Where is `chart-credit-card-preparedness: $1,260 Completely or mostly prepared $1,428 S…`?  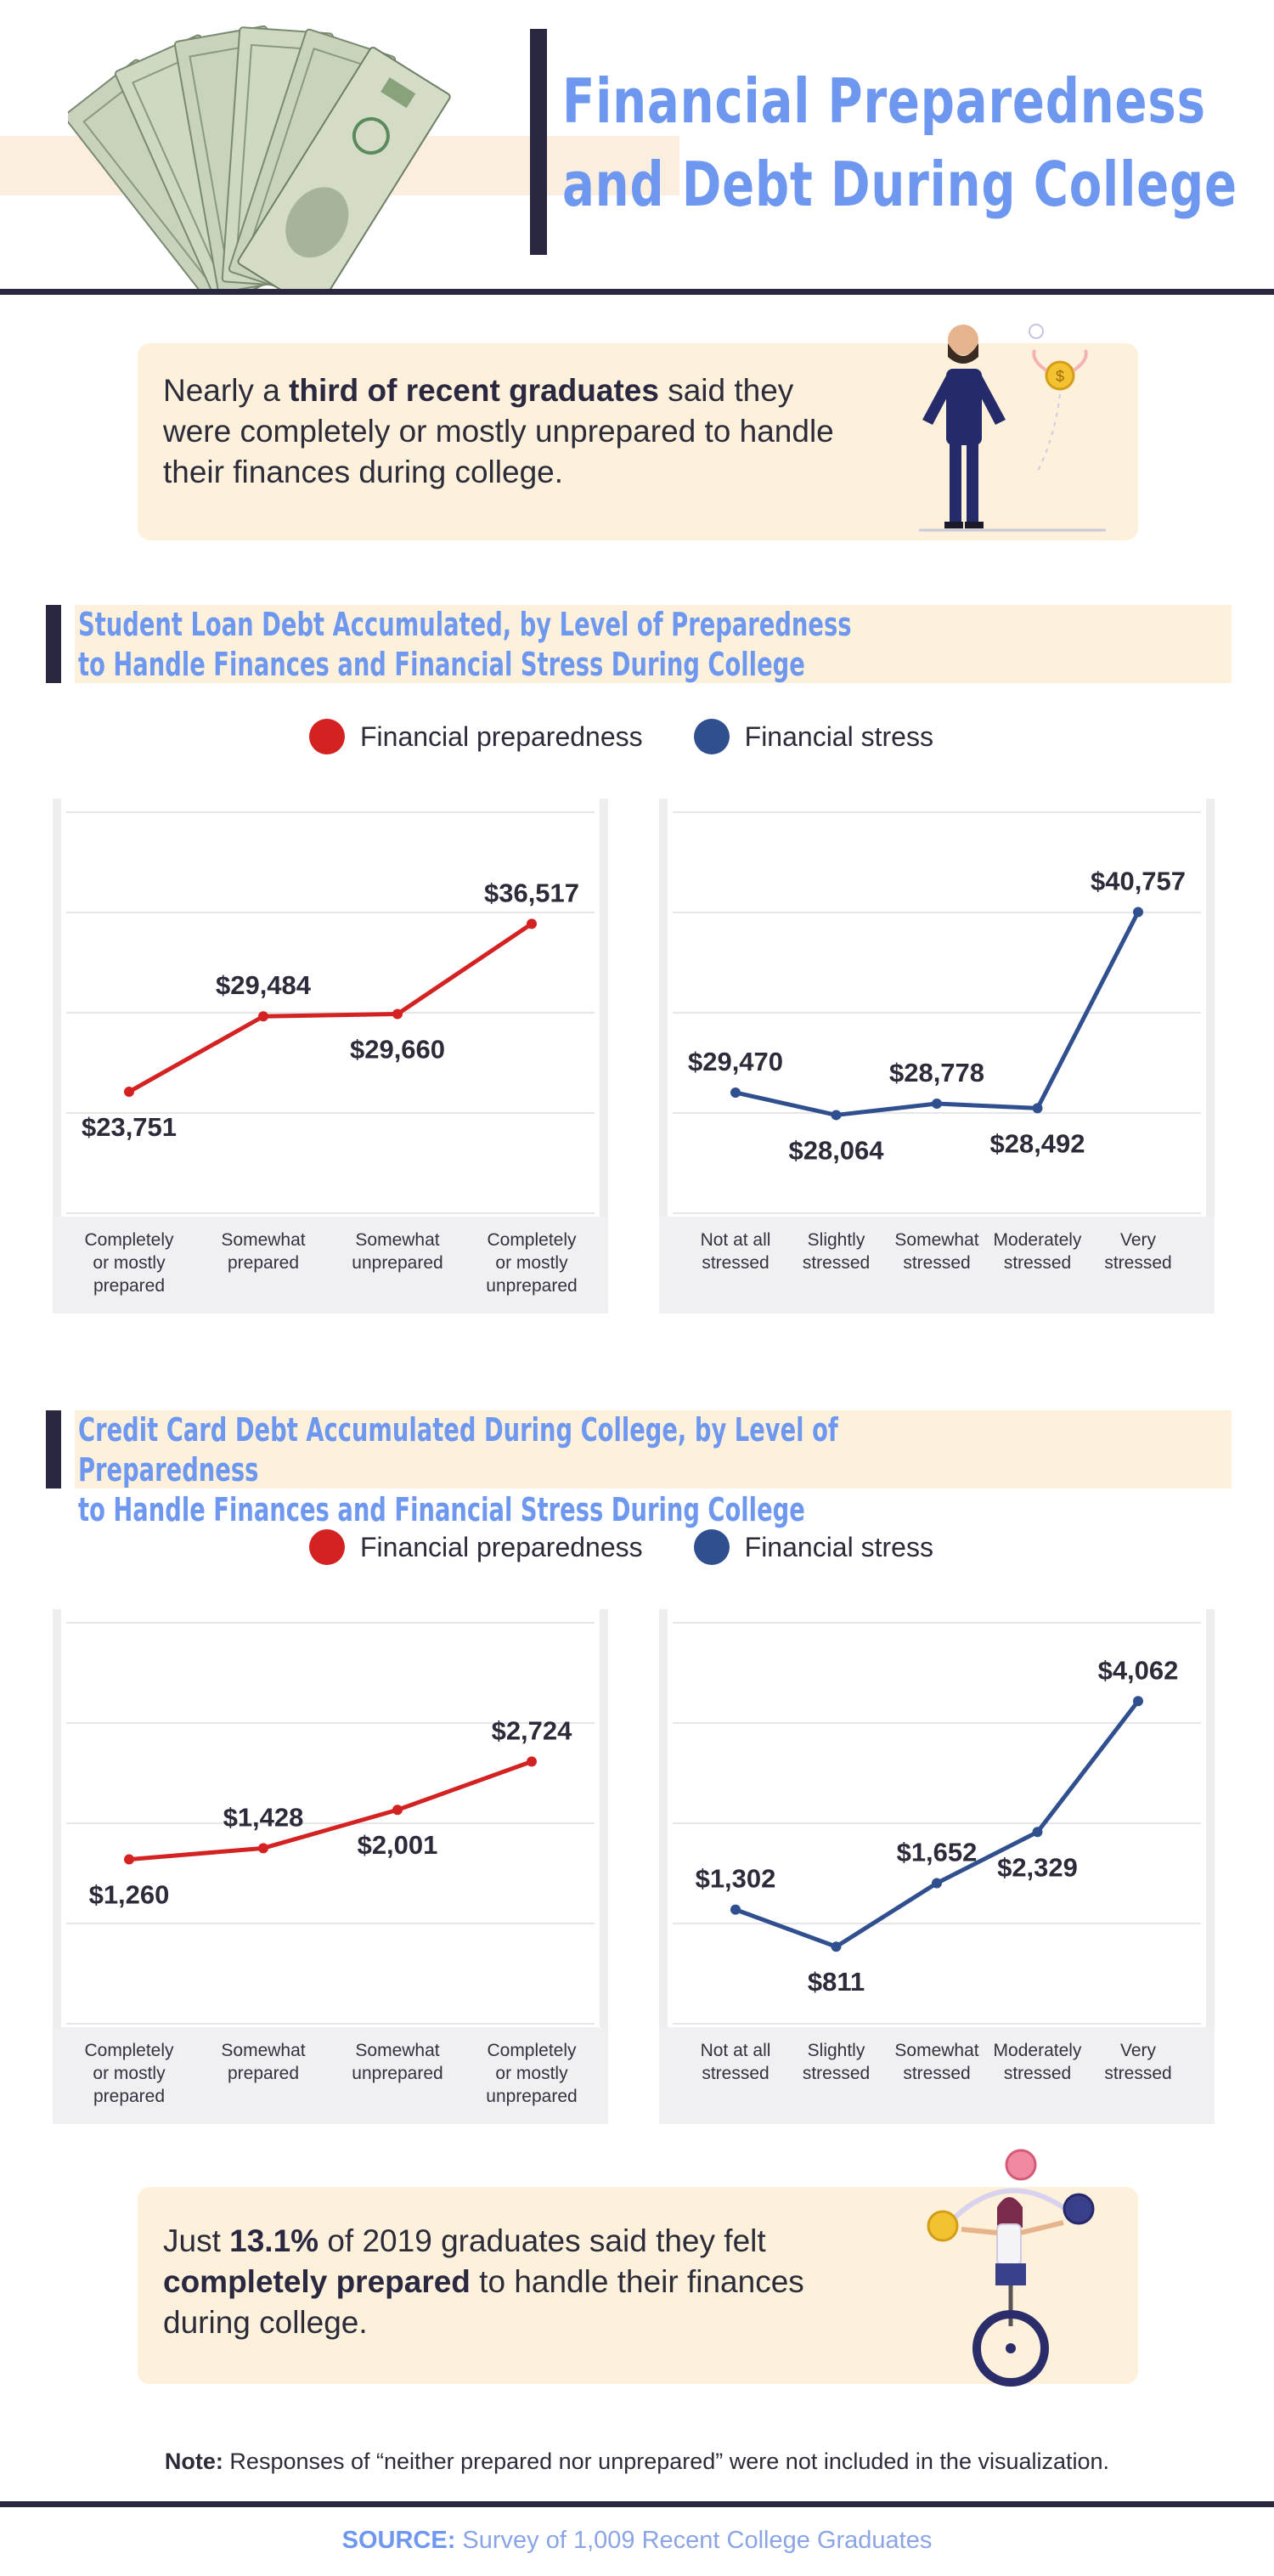 chart-credit-card-preparedness: $1,260 Completely or mostly prepared $1,428 S… is located at coordinates (330, 1860).